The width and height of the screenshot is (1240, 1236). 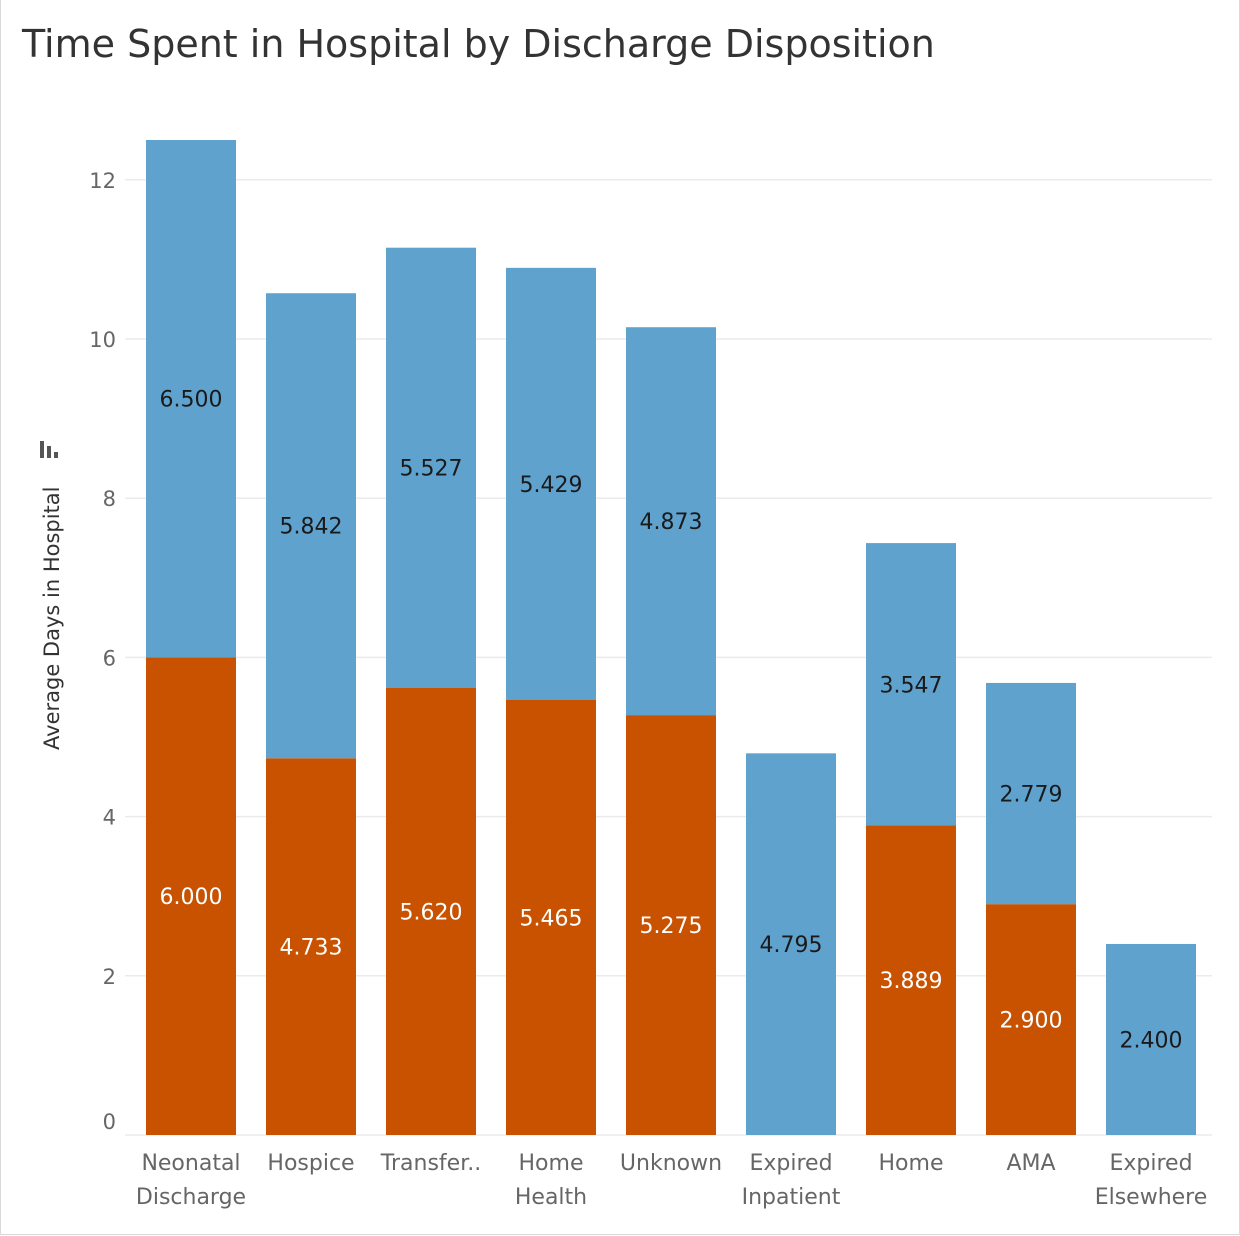 I want to click on sort-icon, so click(x=49, y=449).